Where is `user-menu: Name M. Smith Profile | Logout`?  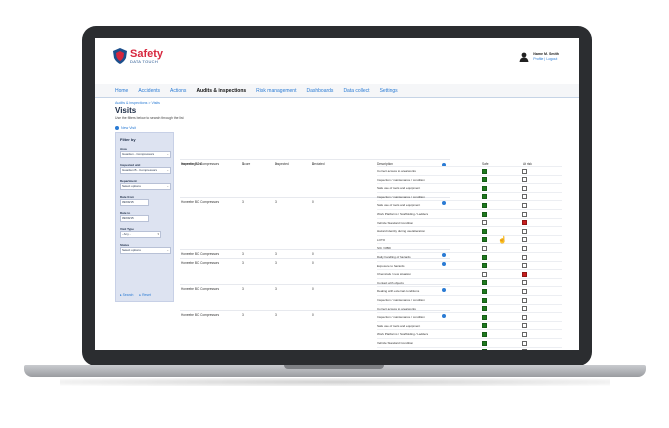 user-menu: Name M. Smith Profile | Logout is located at coordinates (539, 57).